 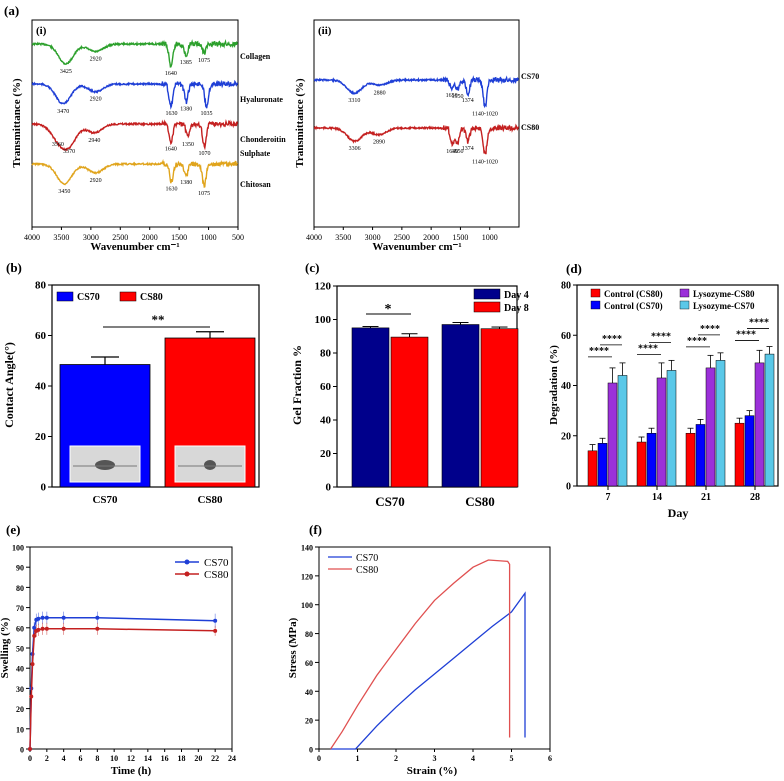 What do you see at coordinates (315, 529) in the screenshot?
I see `panel-f-label: (f)` at bounding box center [315, 529].